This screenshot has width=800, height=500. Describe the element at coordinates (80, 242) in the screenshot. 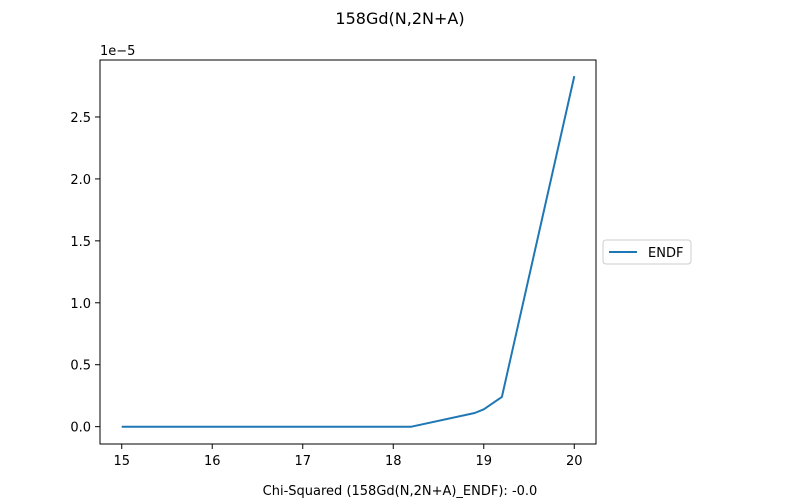

I see `y-tick-label: 1.5` at that location.